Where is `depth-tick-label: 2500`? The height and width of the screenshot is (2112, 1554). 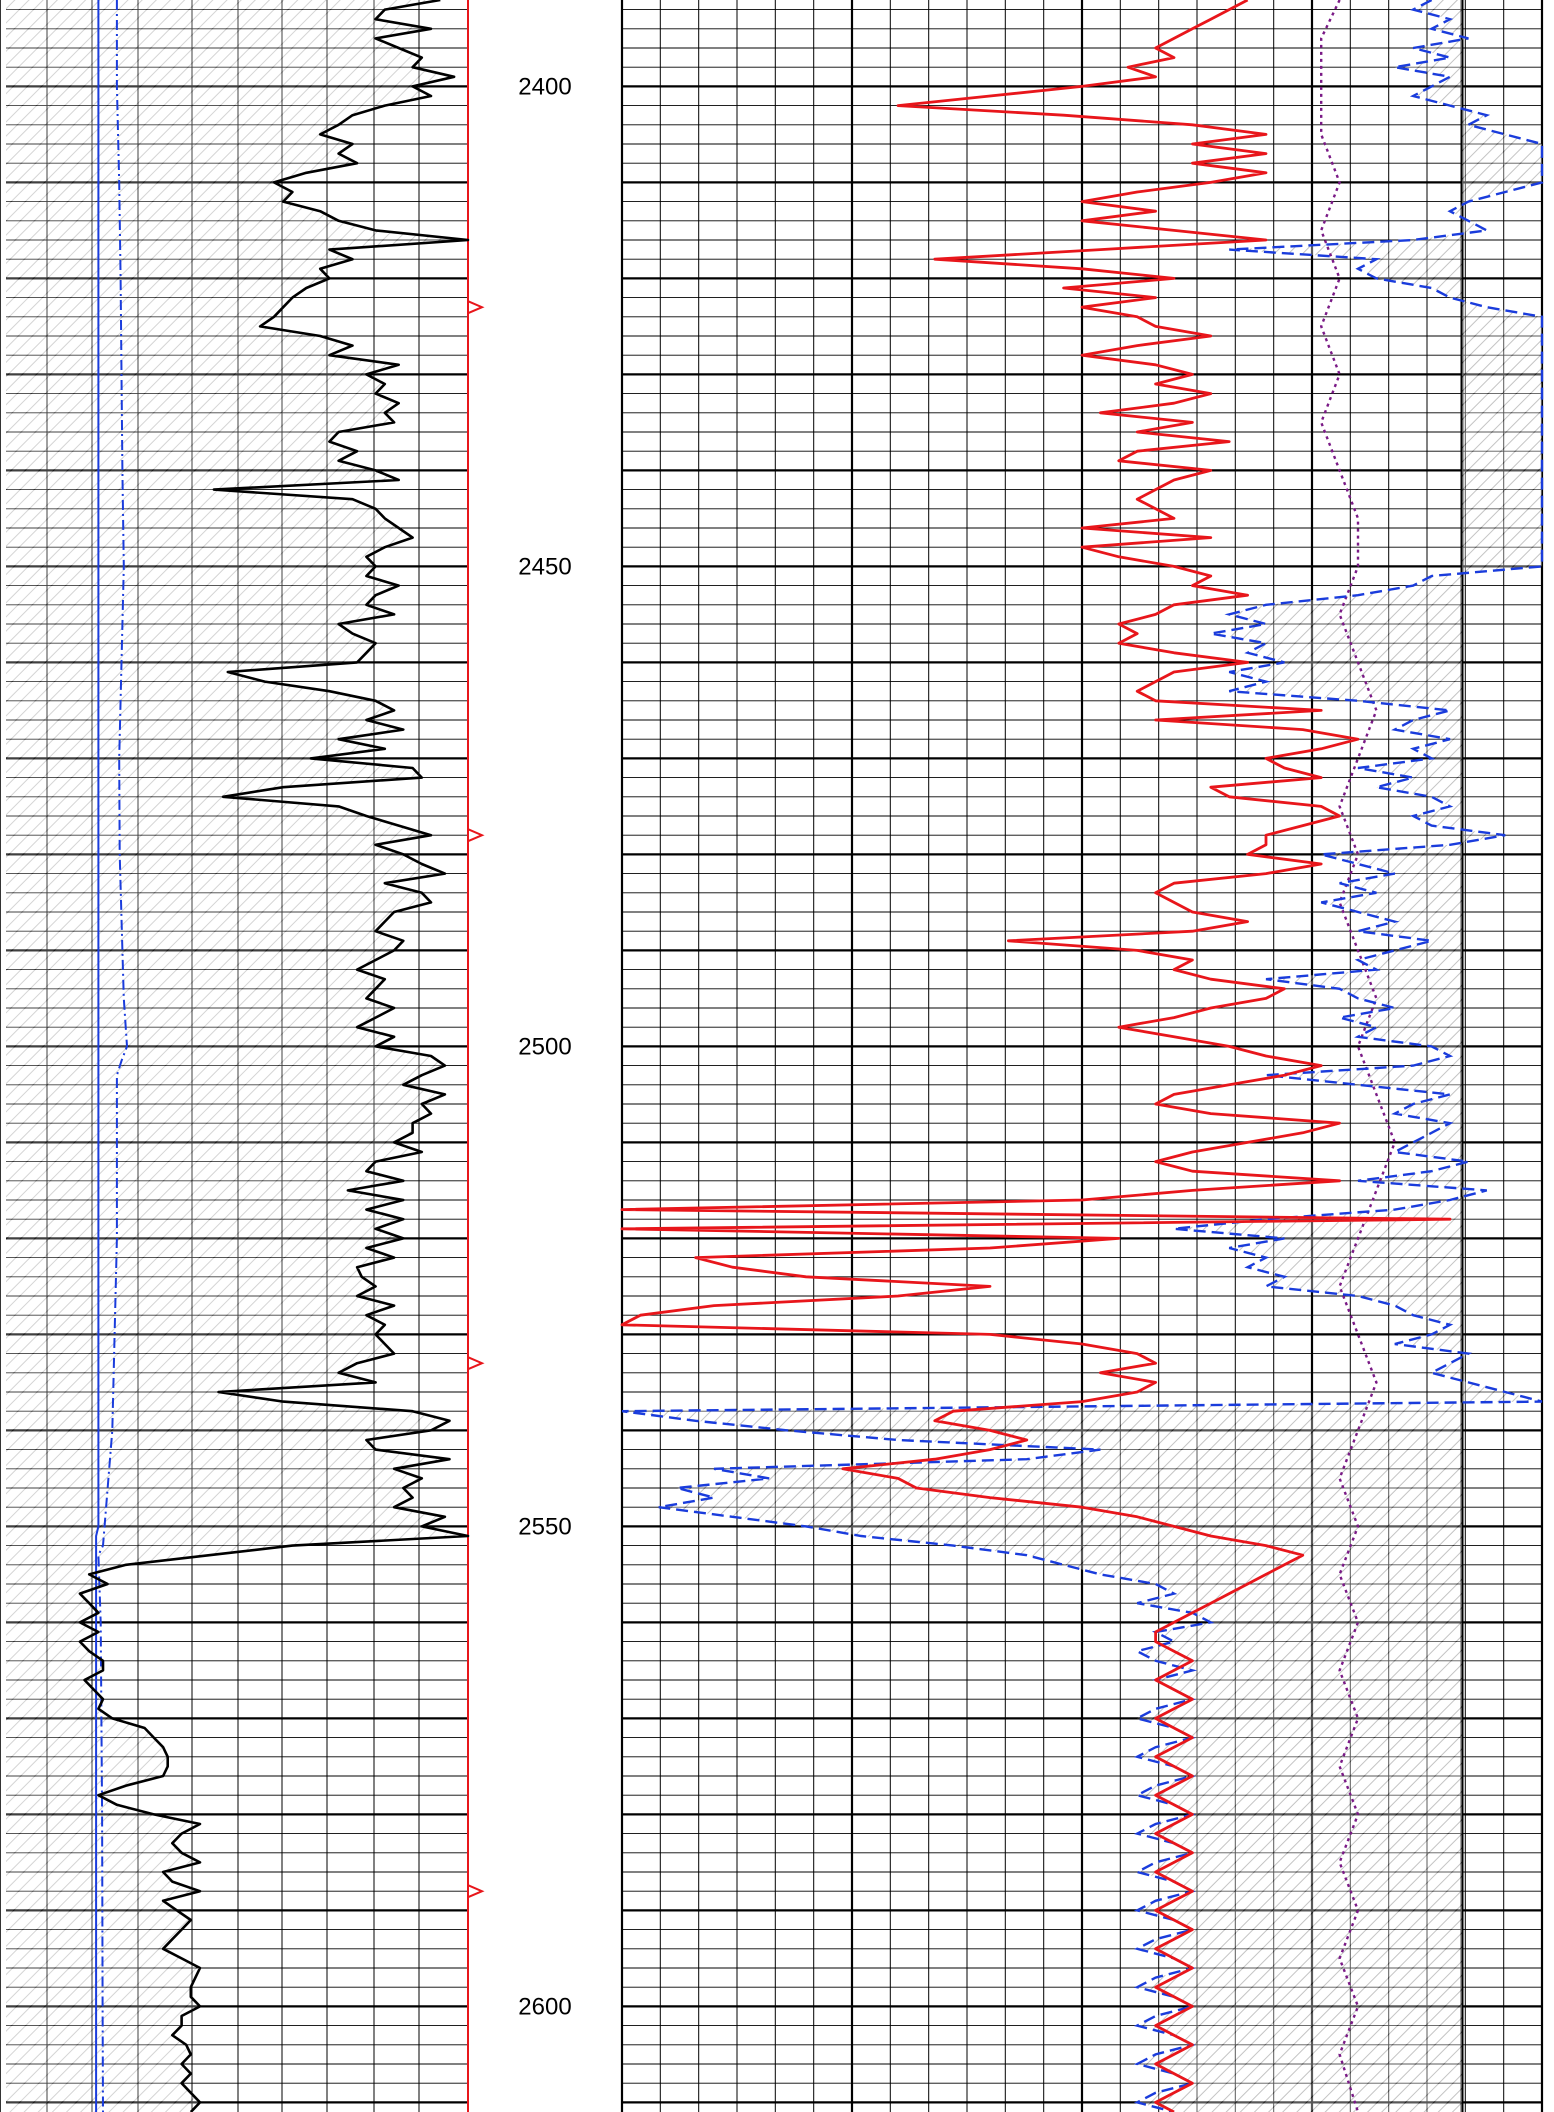
depth-tick-label: 2500 is located at coordinates (544, 1046).